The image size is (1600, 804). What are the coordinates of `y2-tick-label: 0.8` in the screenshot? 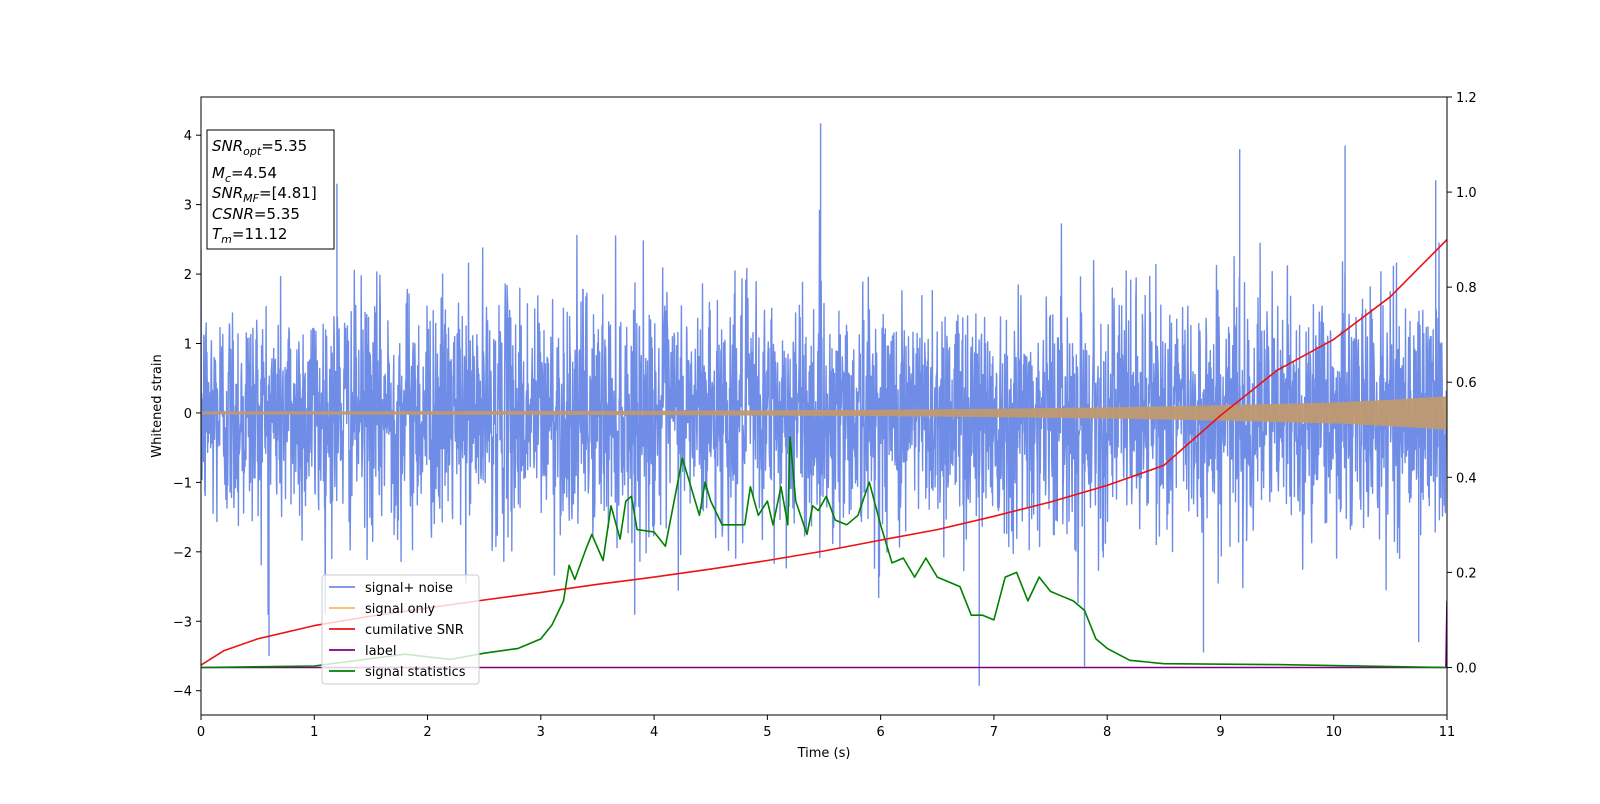 It's located at (1466, 288).